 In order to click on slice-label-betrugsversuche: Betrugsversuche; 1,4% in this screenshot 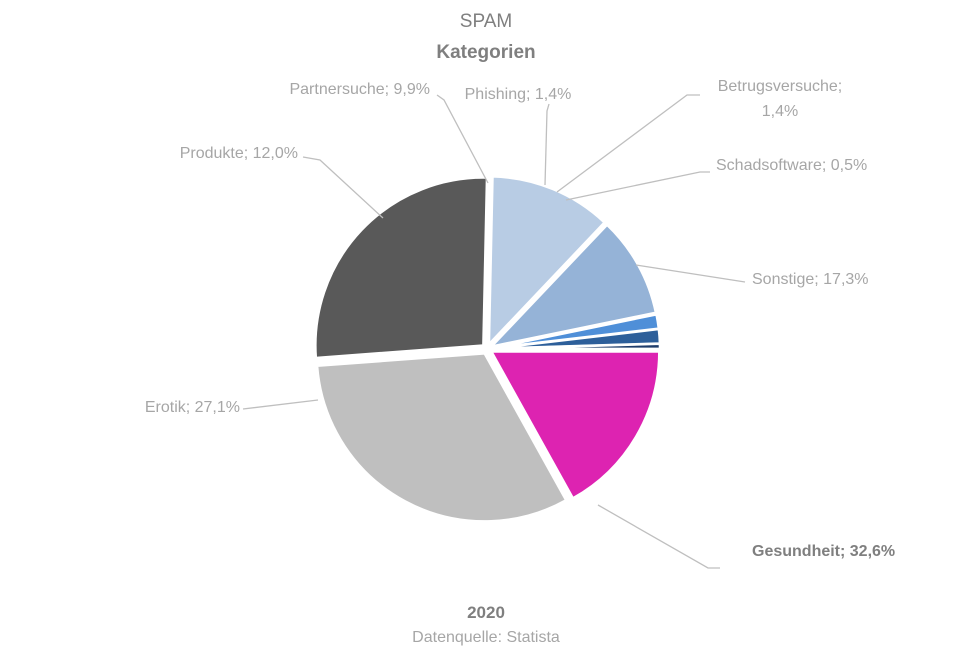, I will do `click(780, 99)`.